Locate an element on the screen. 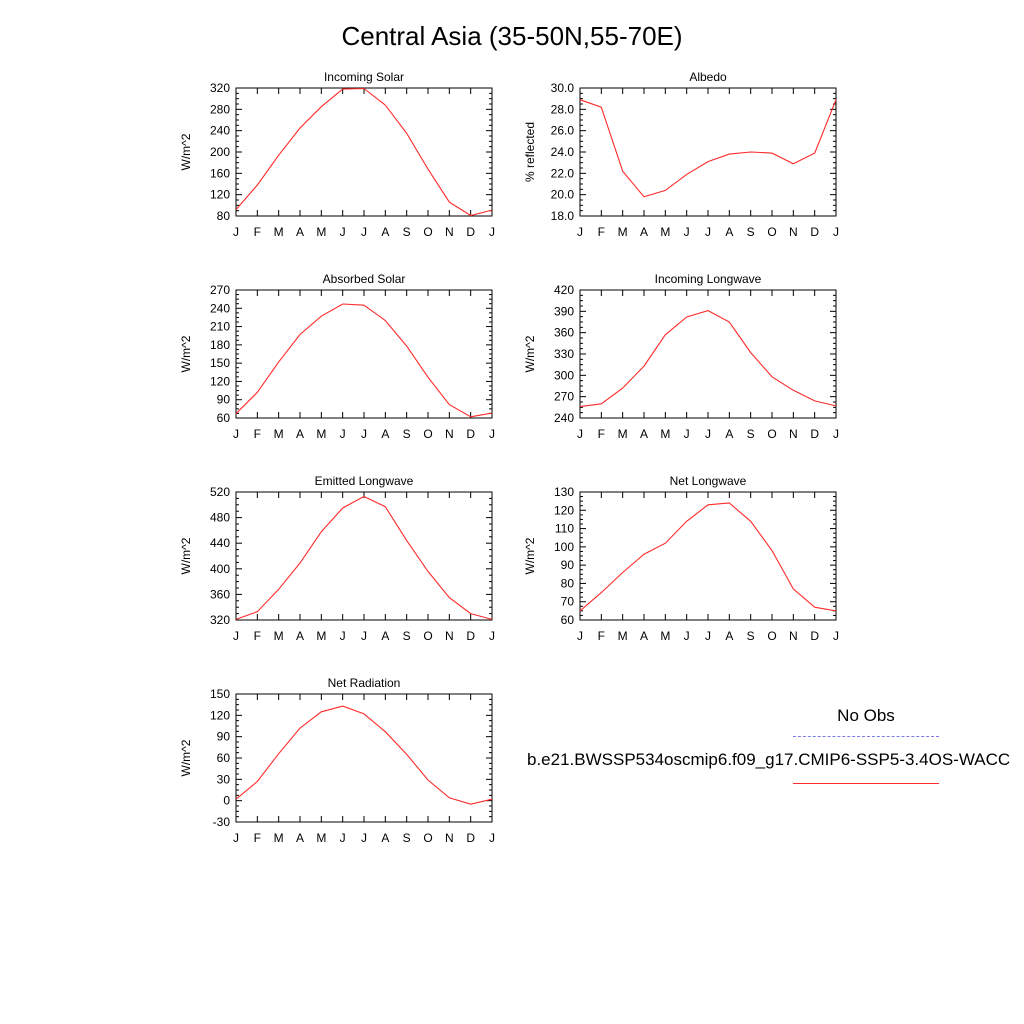  y-tick-label: 150 is located at coordinates (220, 363).